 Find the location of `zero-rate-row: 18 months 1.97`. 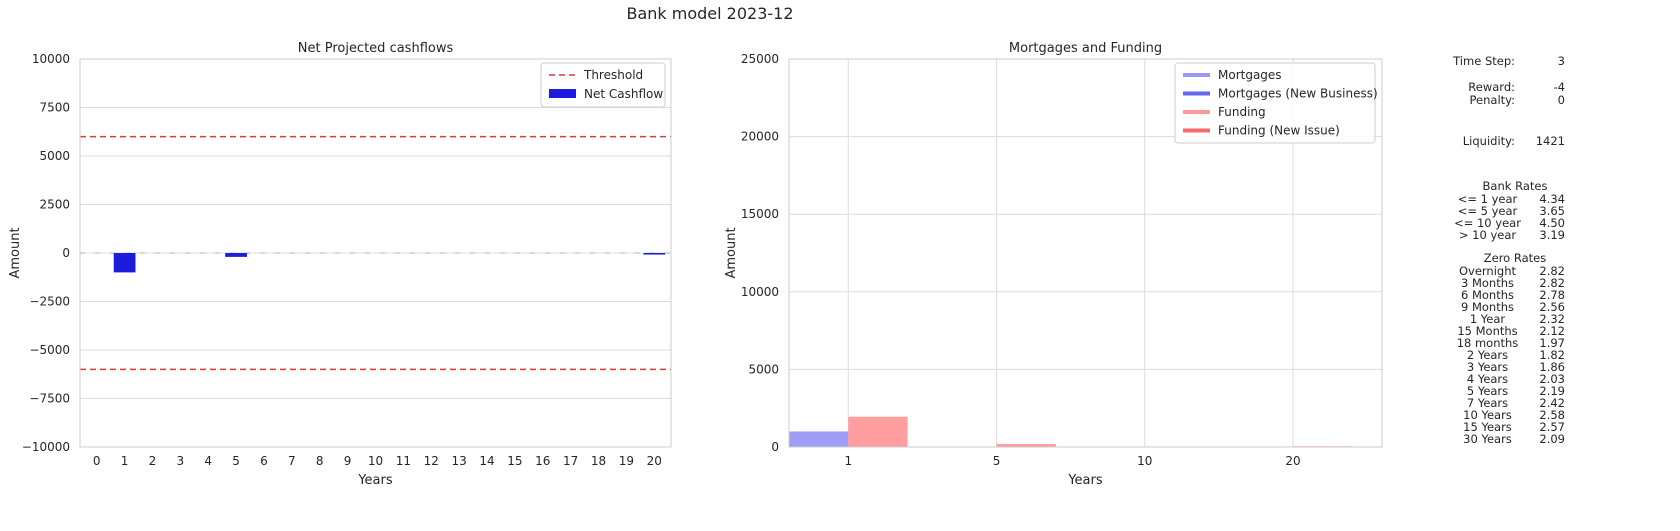

zero-rate-row: 18 months 1.97 is located at coordinates (1502, 343).